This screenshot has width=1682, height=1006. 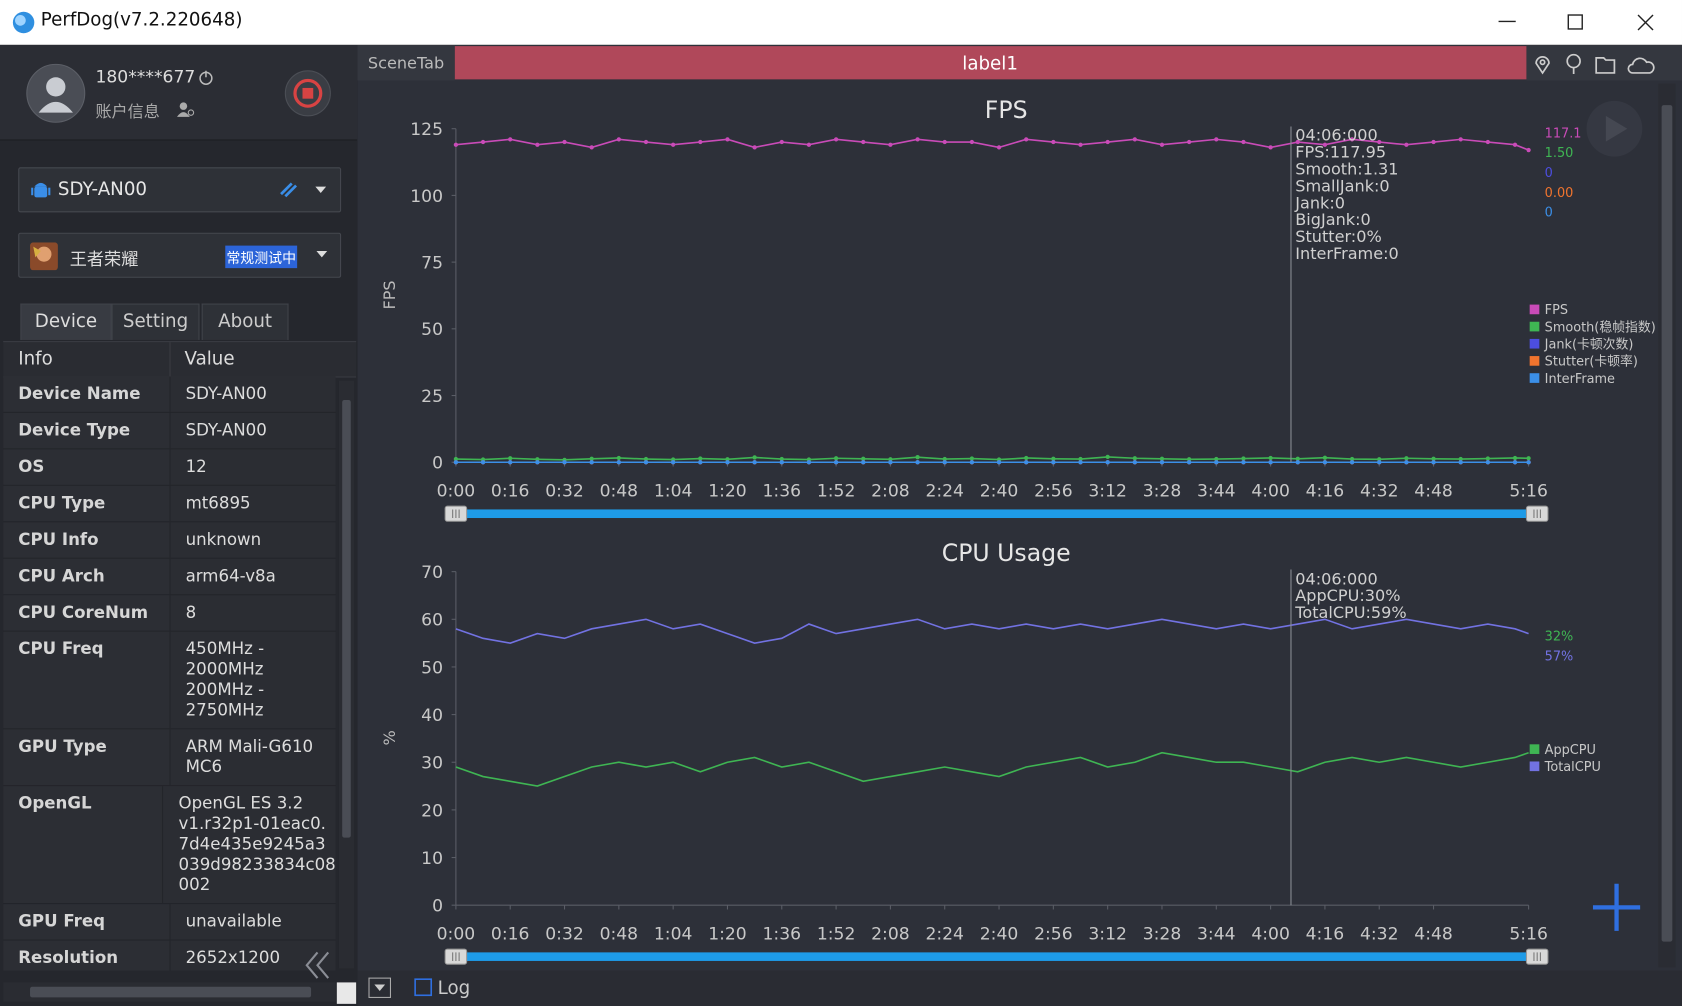 I want to click on column-divider, so click(x=170, y=359).